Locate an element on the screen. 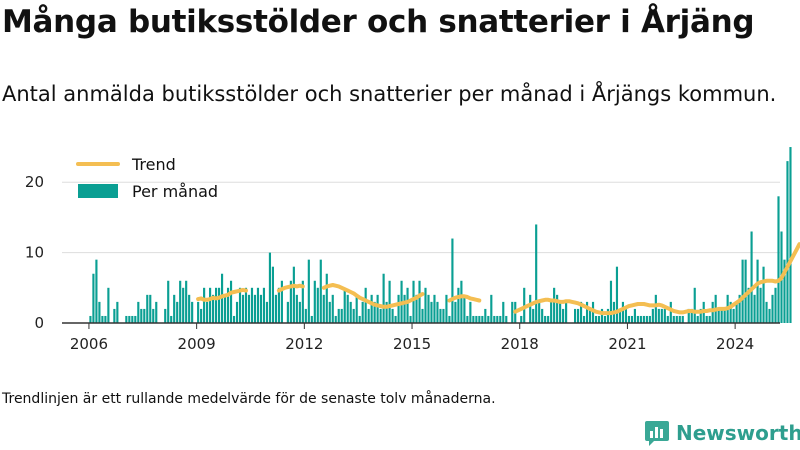  legend-trend-label: Trend is located at coordinates (153, 164).